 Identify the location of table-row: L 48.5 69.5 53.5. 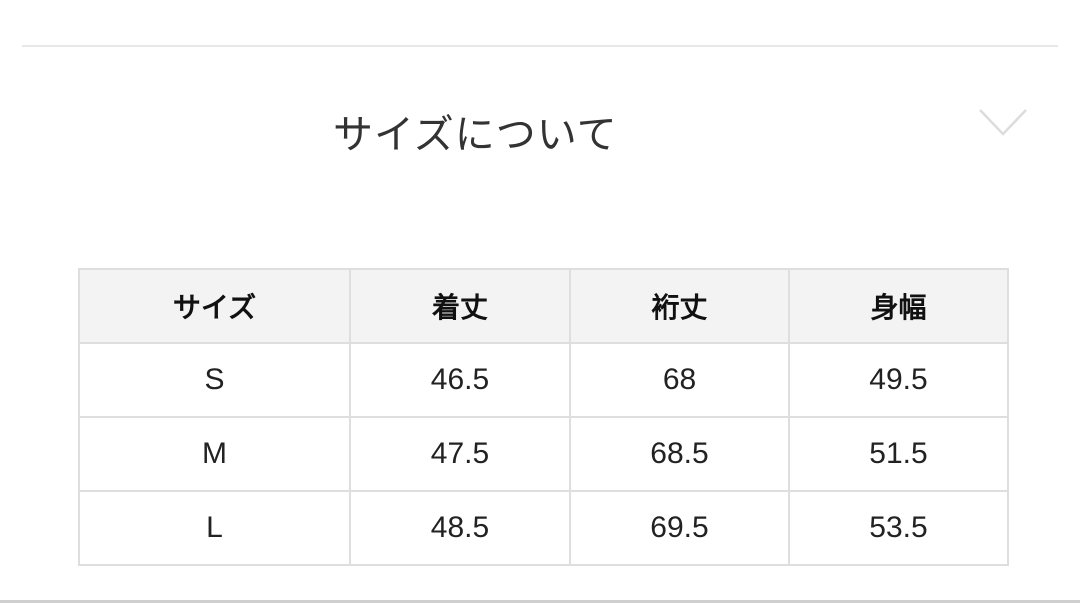
(543, 528).